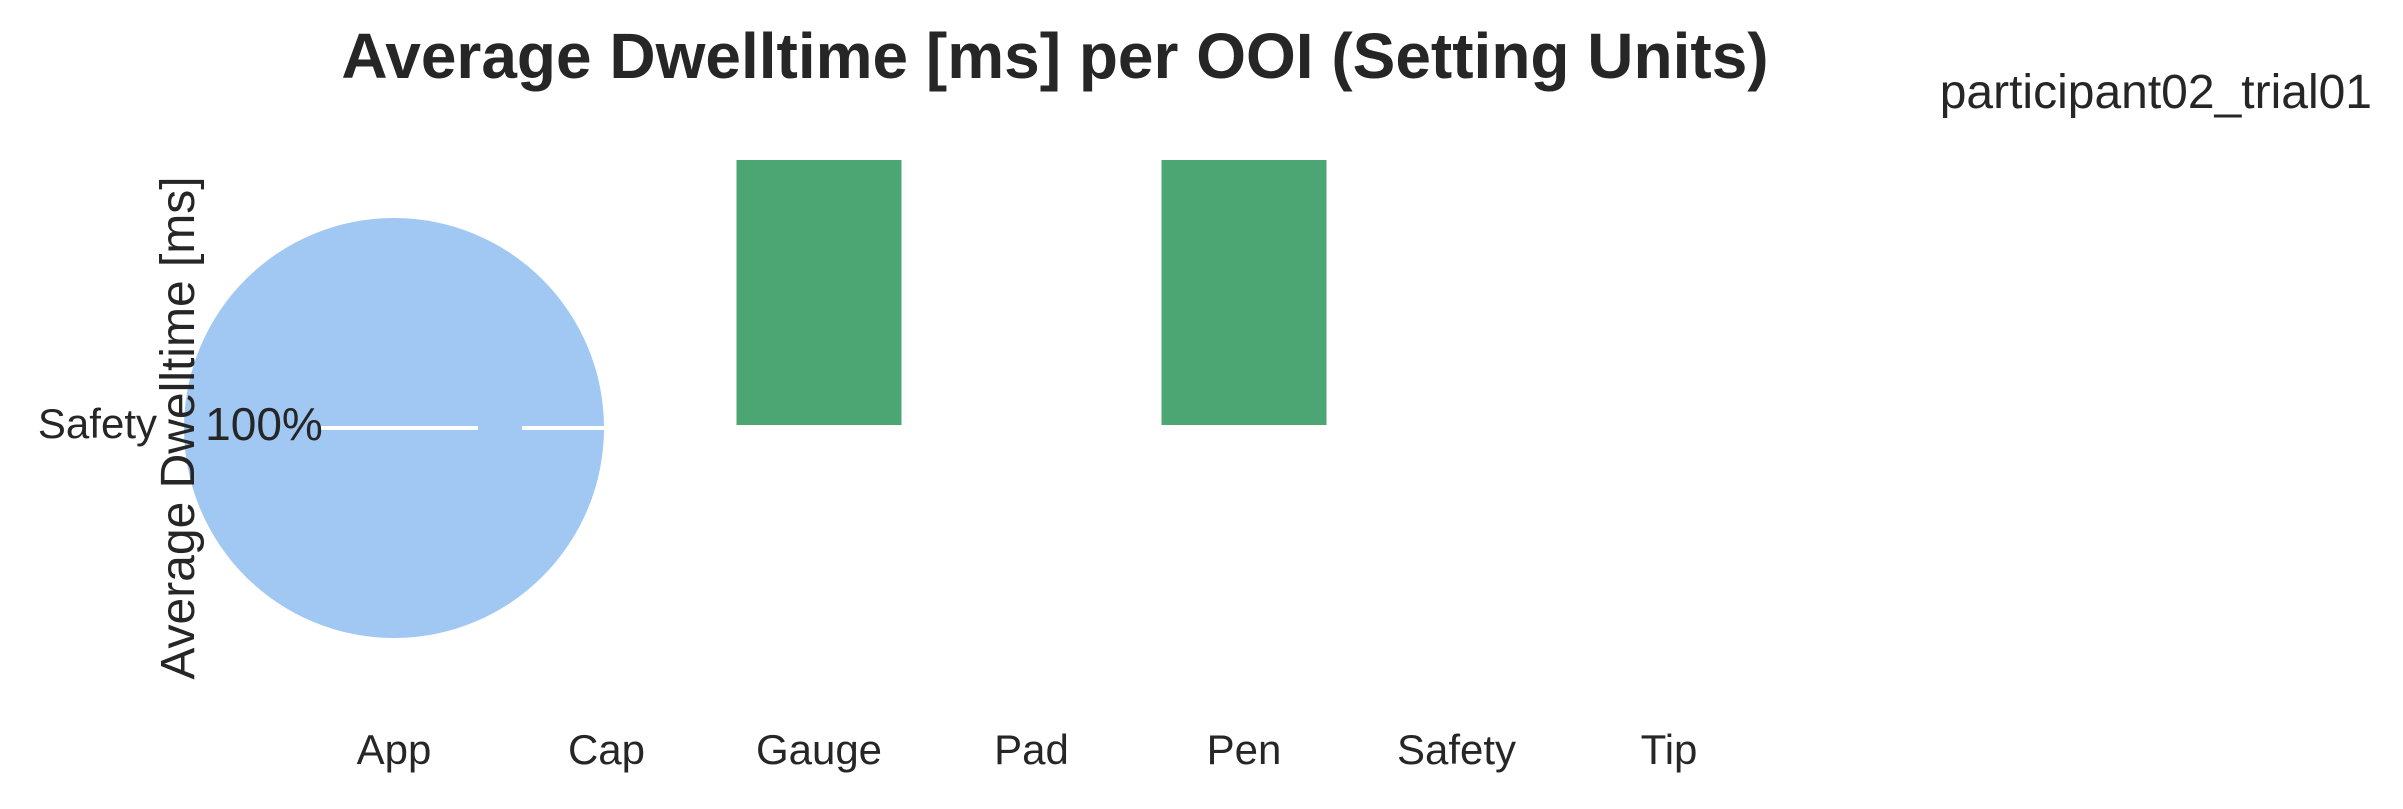 The height and width of the screenshot is (809, 2403). I want to click on bars-layer, so click(1031, 292).